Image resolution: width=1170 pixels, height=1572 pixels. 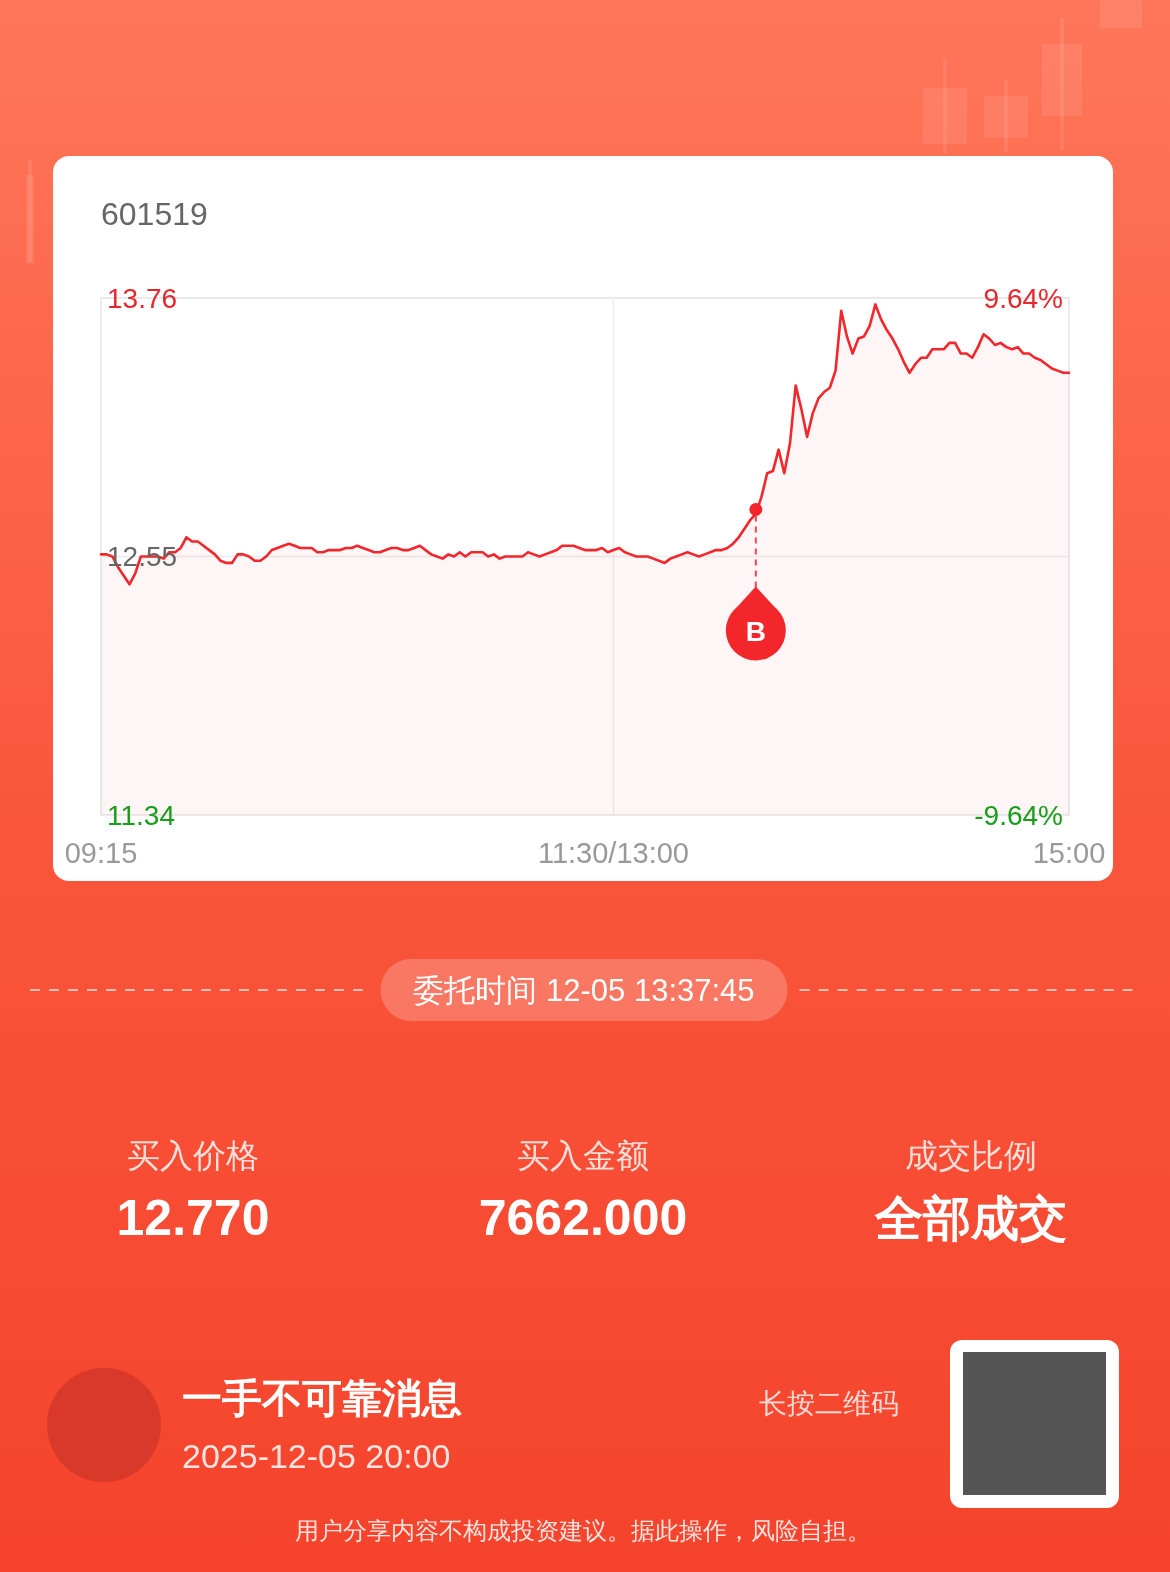 I want to click on text: 用户分享内容不构成投资建议。据此操作，风险自担。, so click(x=583, y=1530).